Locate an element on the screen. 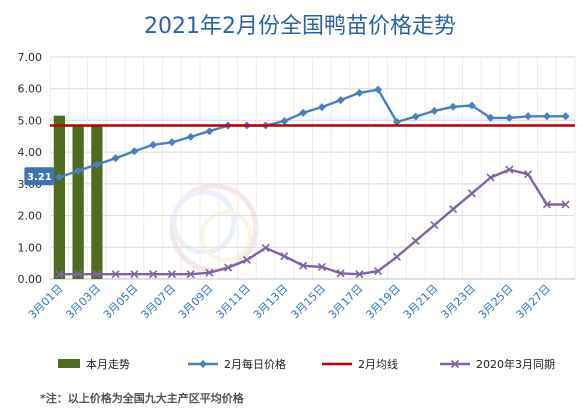 The image size is (587, 415). bar-series is located at coordinates (78, 197).